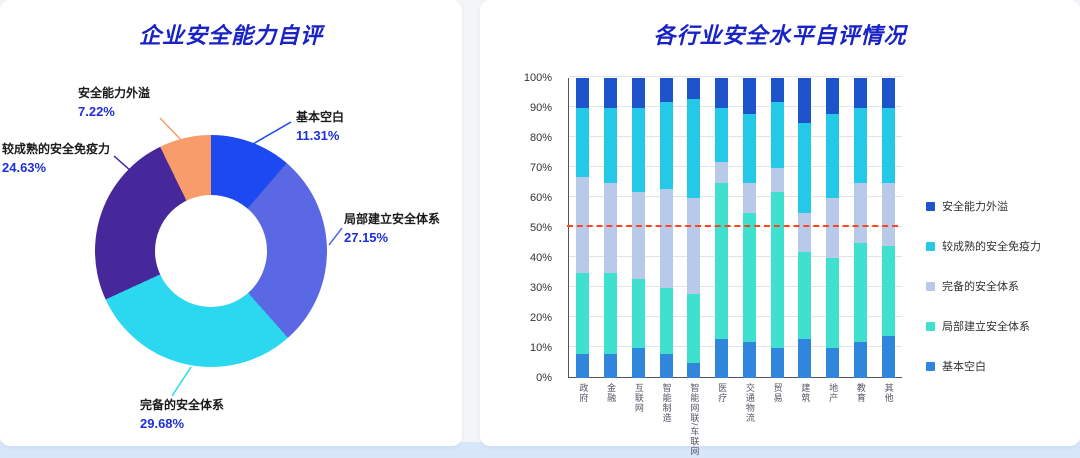 This screenshot has width=1080, height=458. I want to click on legend-item: 完备的安全体系, so click(983, 286).